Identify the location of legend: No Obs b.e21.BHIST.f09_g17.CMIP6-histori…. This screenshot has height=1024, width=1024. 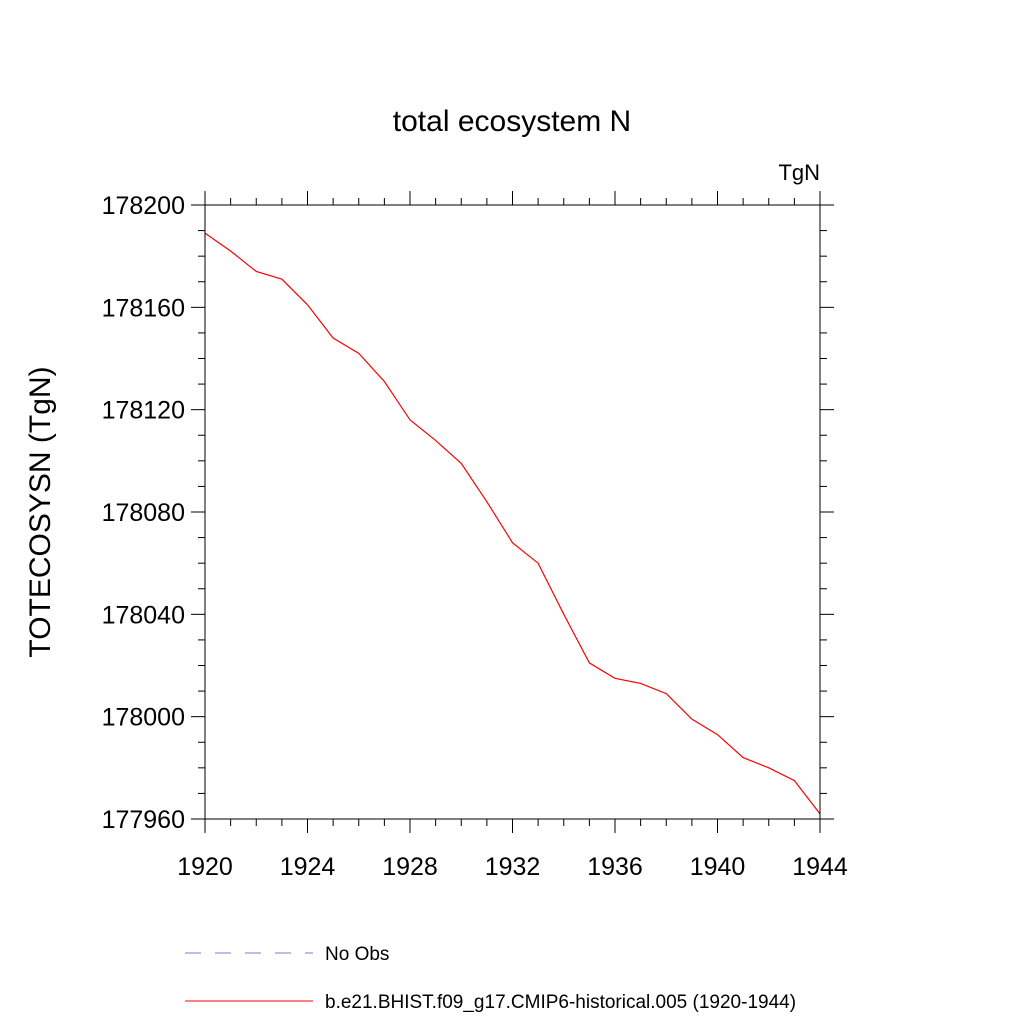
(490, 978).